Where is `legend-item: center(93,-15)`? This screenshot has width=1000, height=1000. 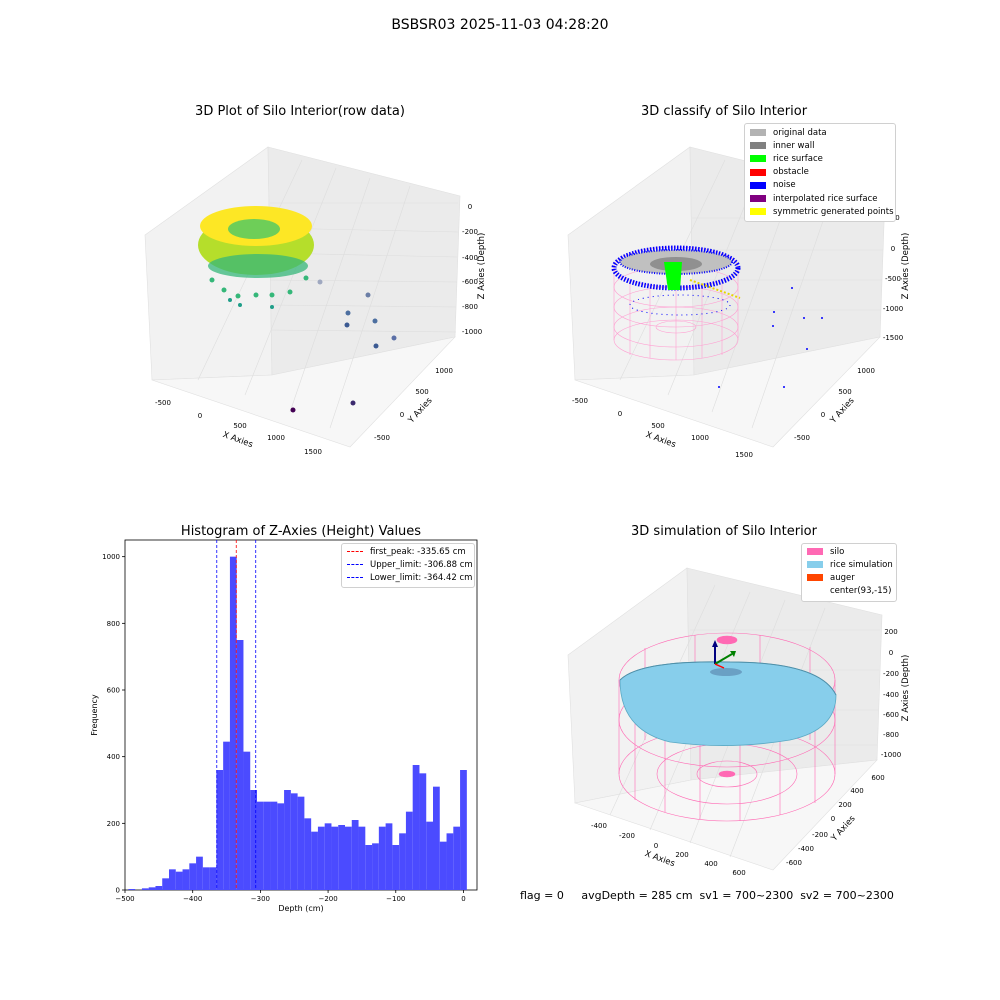 legend-item: center(93,-15) is located at coordinates (849, 591).